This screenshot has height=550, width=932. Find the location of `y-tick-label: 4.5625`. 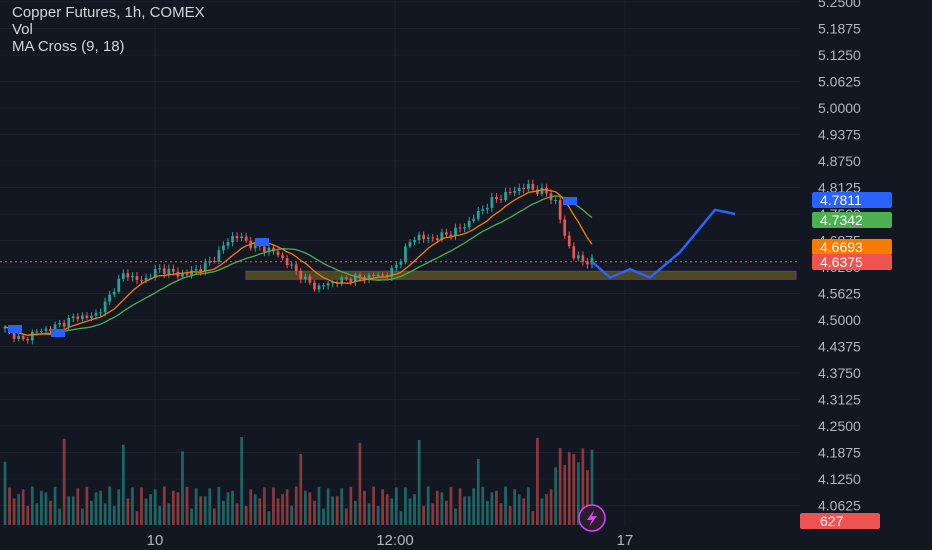

y-tick-label: 4.5625 is located at coordinates (839, 294).